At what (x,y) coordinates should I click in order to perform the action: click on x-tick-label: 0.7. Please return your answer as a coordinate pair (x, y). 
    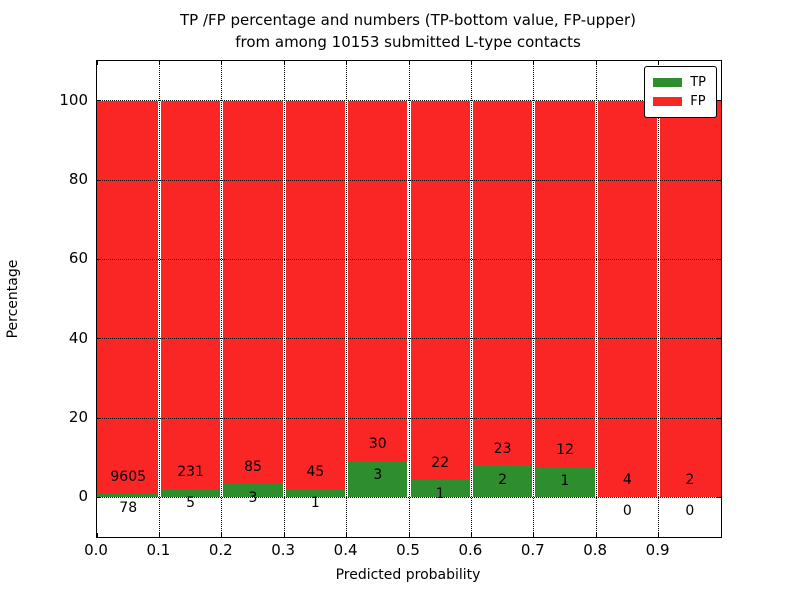
    Looking at the image, I should click on (532, 550).